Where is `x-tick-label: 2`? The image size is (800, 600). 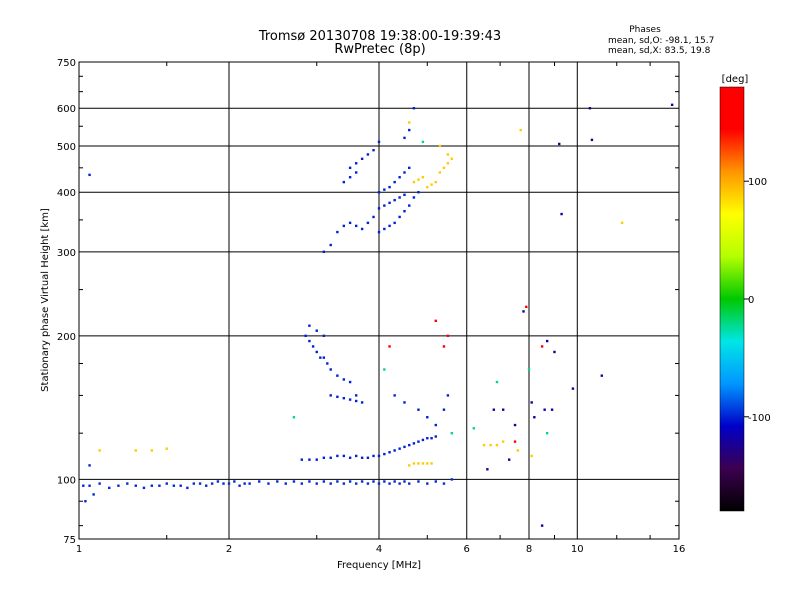 x-tick-label: 2 is located at coordinates (229, 549).